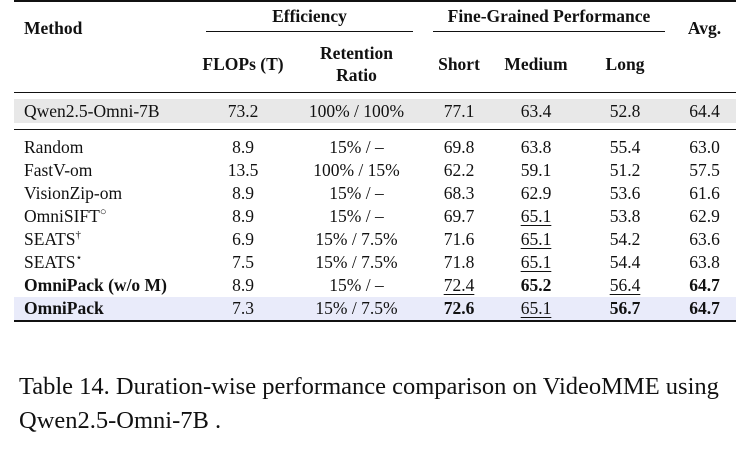  I want to click on cell-medium: 65.2, so click(536, 285).